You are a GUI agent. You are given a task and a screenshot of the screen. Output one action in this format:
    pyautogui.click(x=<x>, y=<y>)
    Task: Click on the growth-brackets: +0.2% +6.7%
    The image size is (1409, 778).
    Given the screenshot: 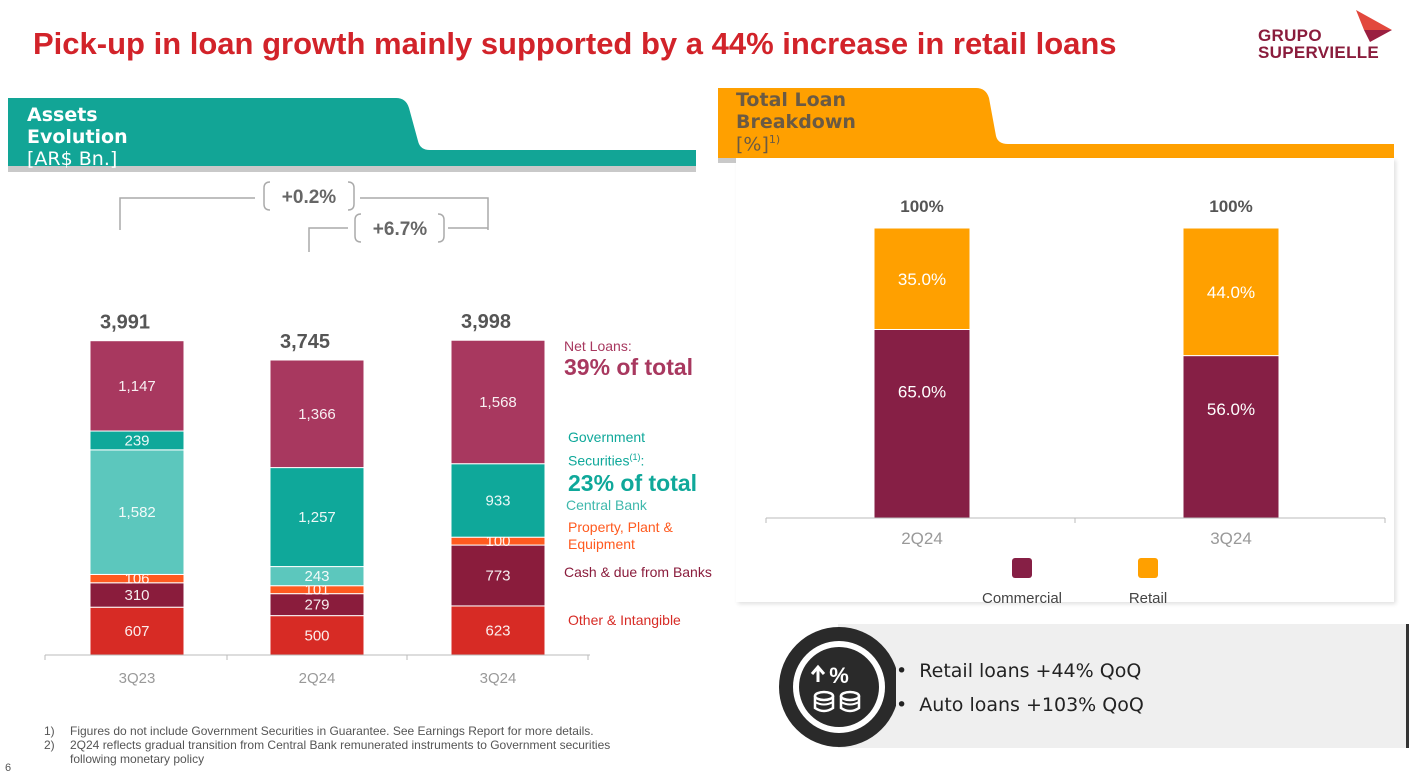 What is the action you would take?
    pyautogui.click(x=304, y=216)
    